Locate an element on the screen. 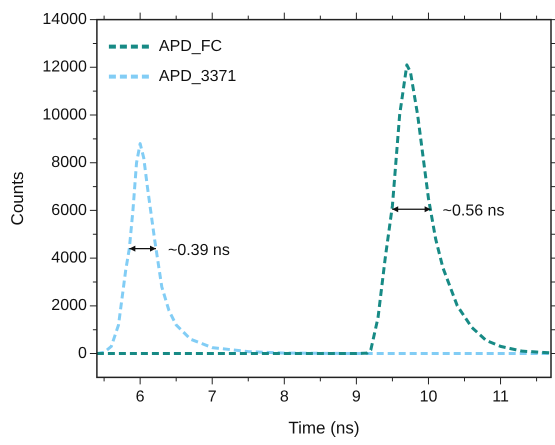 Image resolution: width=555 pixels, height=445 pixels. annotation: ~0.56 ns is located at coordinates (473, 211).